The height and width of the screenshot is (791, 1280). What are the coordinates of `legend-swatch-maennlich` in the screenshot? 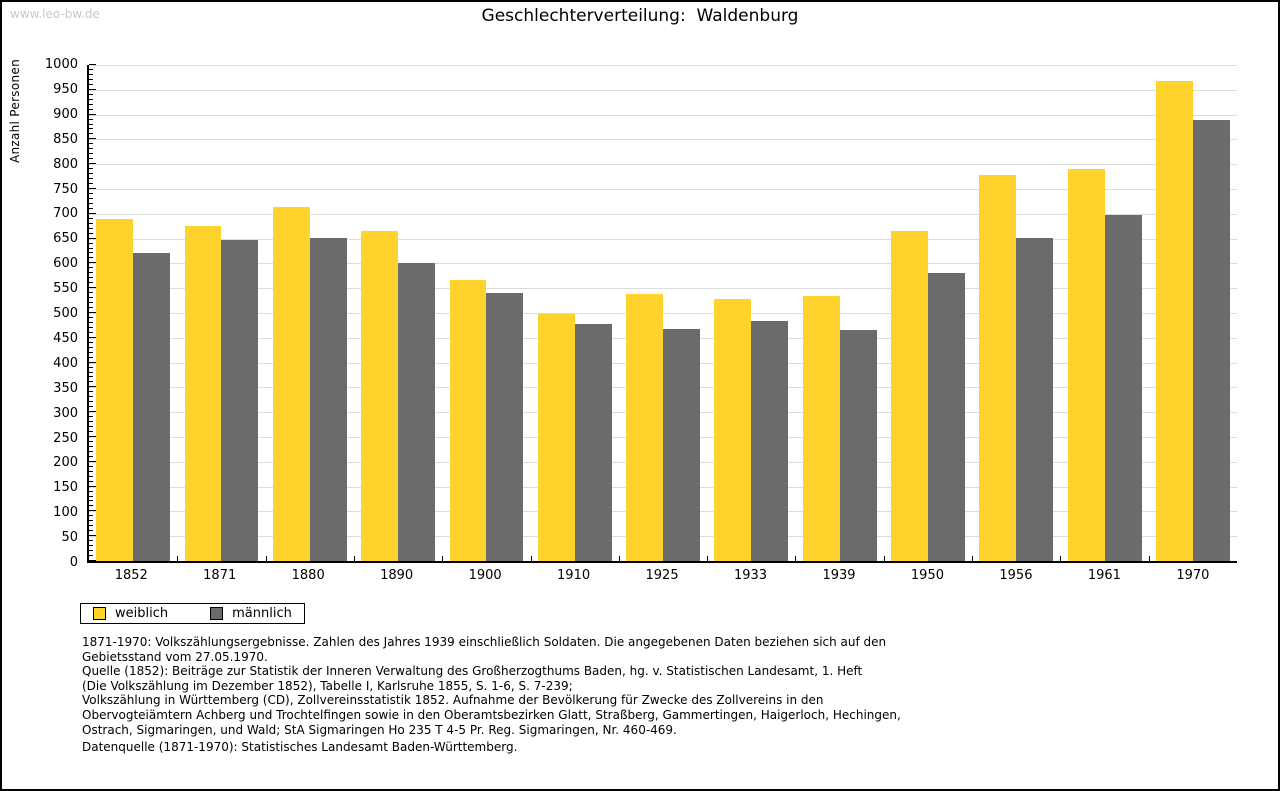 It's located at (217, 613).